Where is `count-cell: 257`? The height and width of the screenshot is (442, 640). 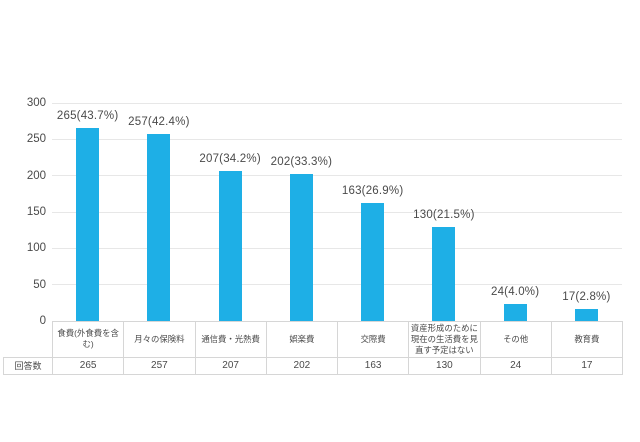
count-cell: 257 is located at coordinates (159, 365).